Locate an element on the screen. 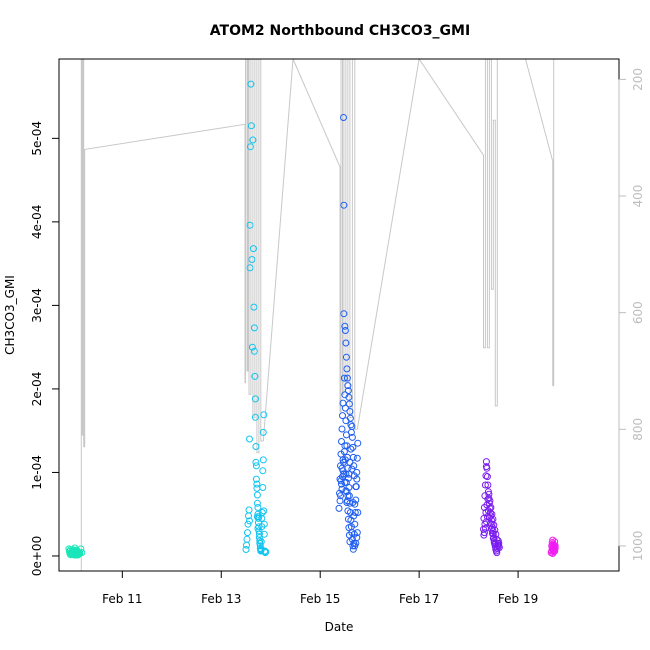 This screenshot has height=650, width=650. x-tick-label: Feb 15 is located at coordinates (320, 599).